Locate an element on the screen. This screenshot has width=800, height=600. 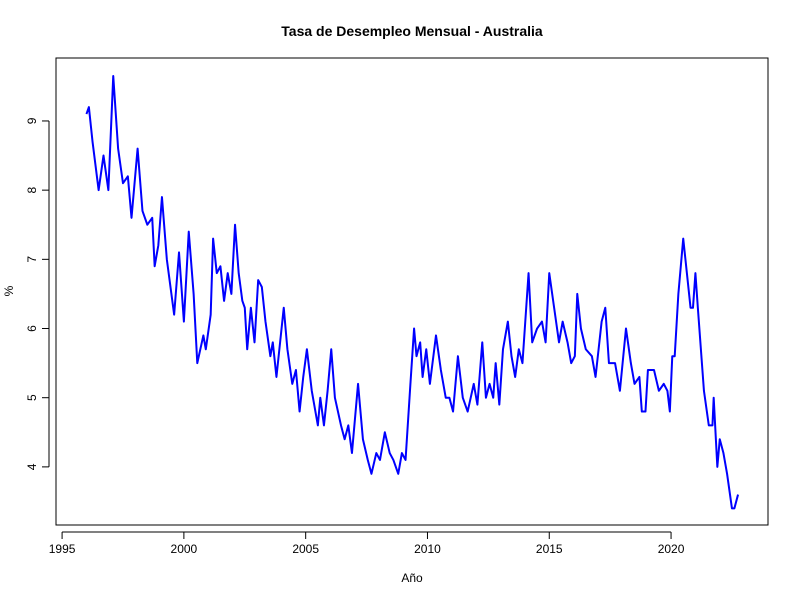
y-tick-label: 8 is located at coordinates (32, 189).